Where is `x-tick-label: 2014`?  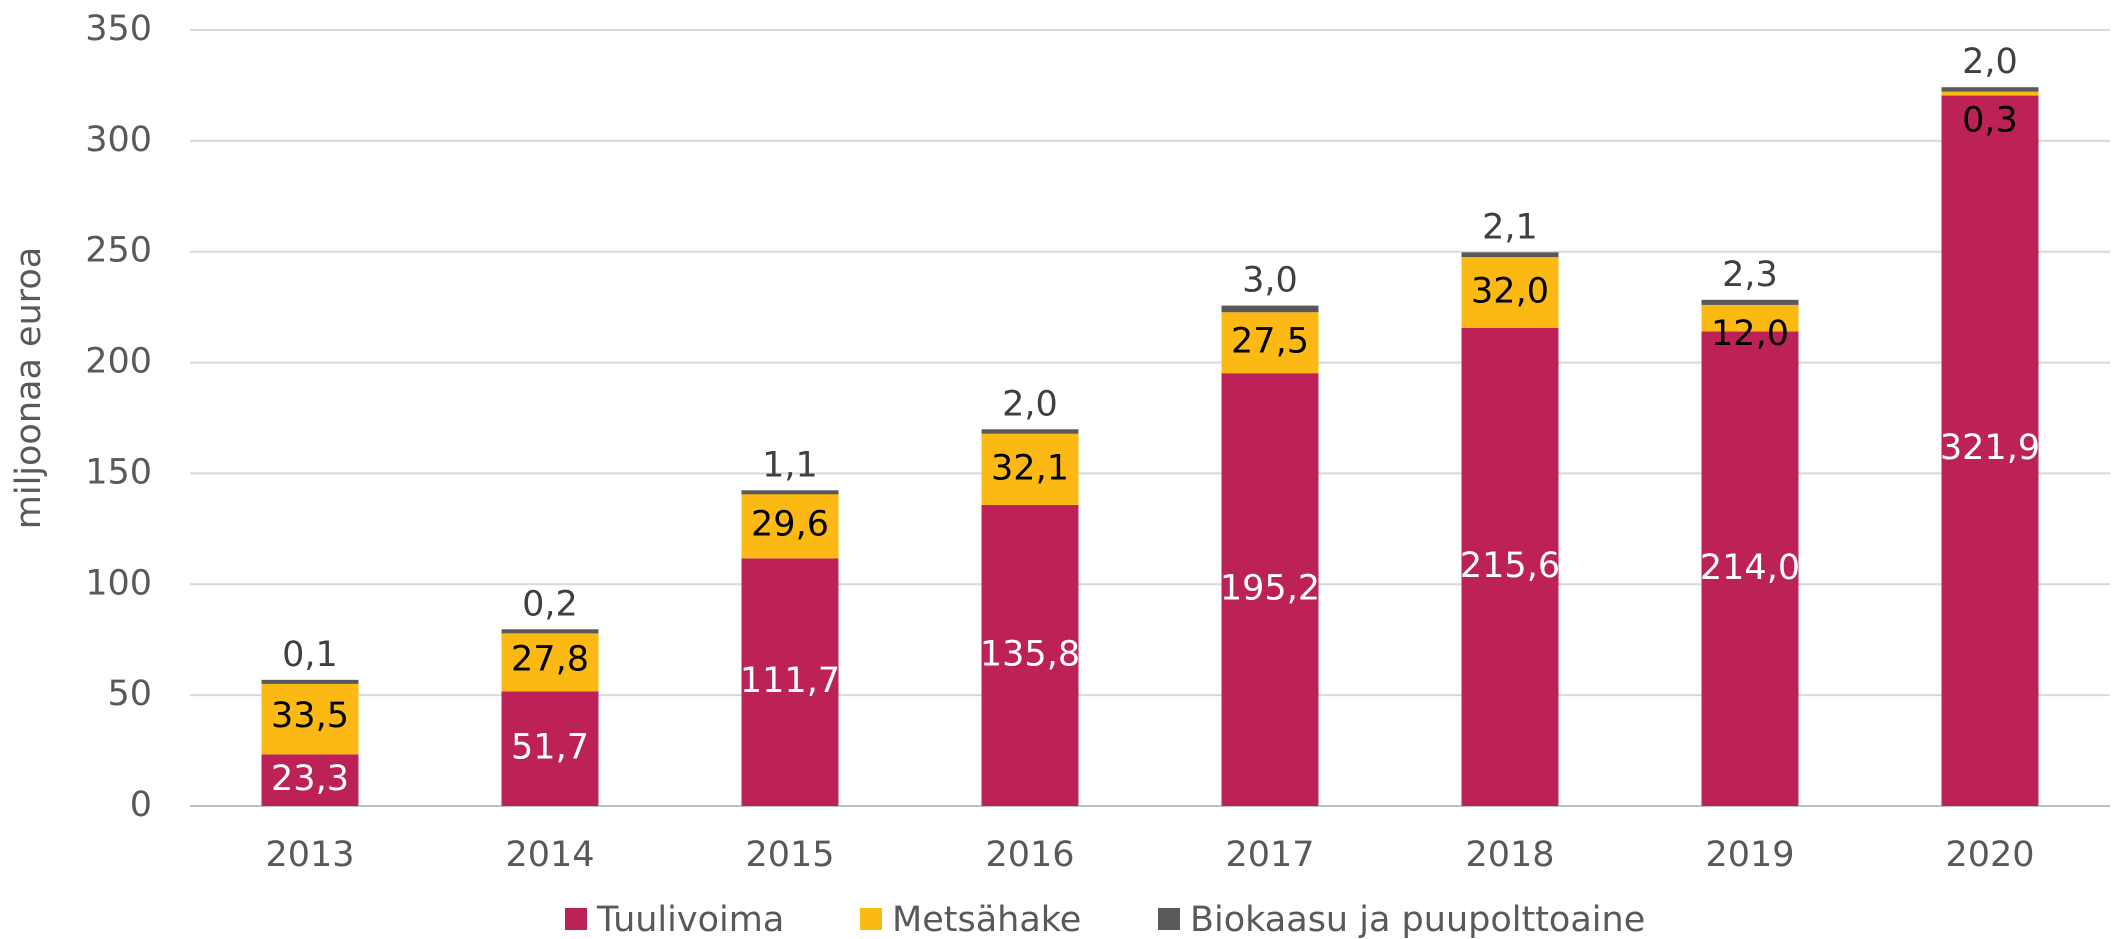 x-tick-label: 2014 is located at coordinates (549, 855).